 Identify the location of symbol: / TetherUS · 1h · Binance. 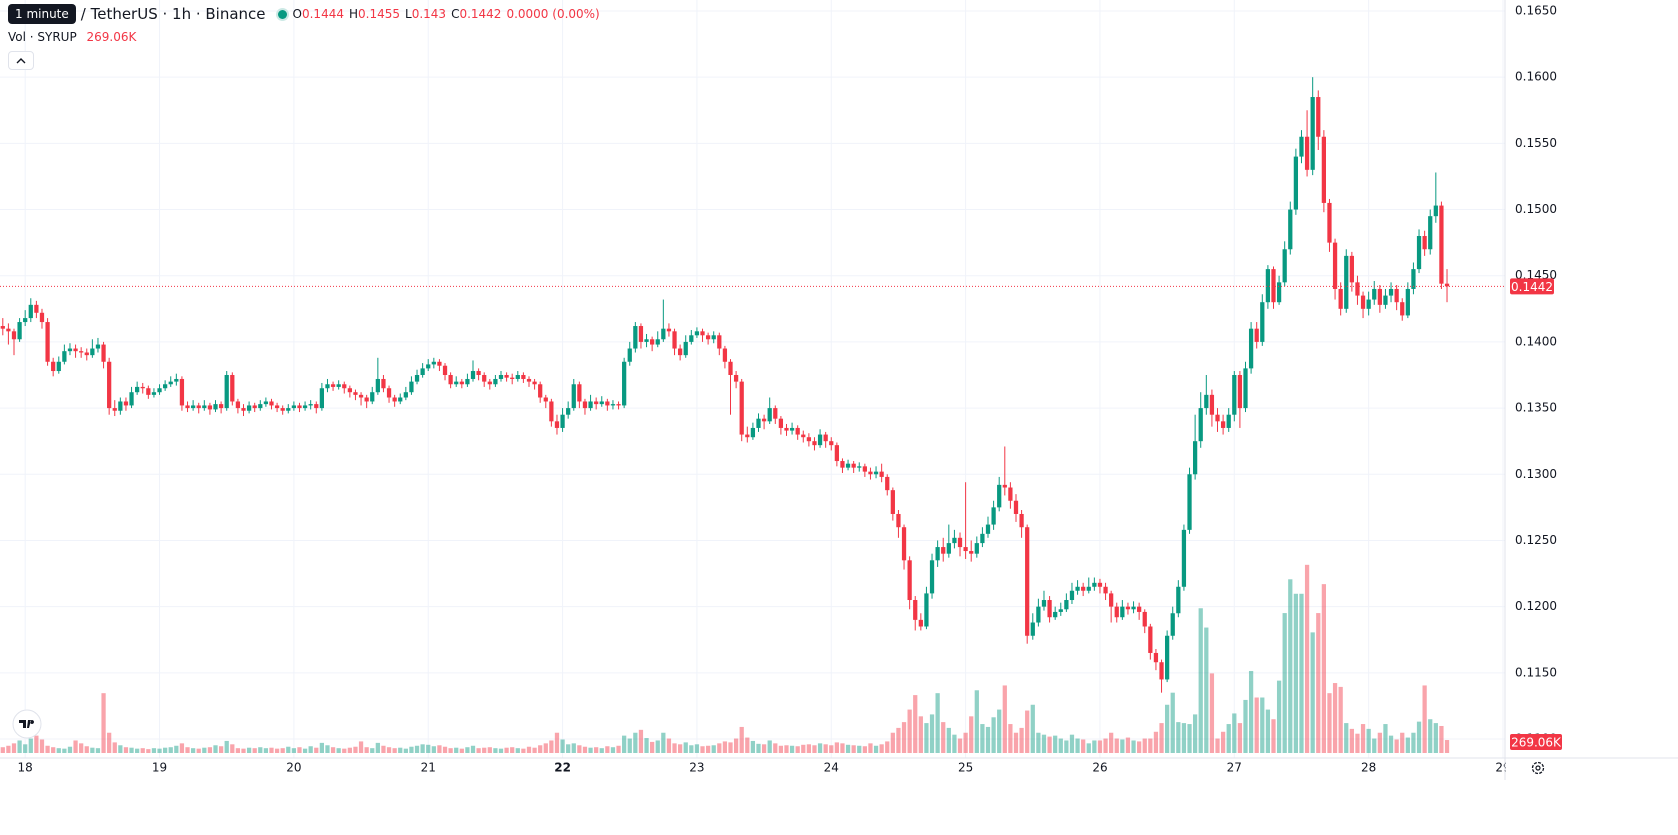
(173, 14).